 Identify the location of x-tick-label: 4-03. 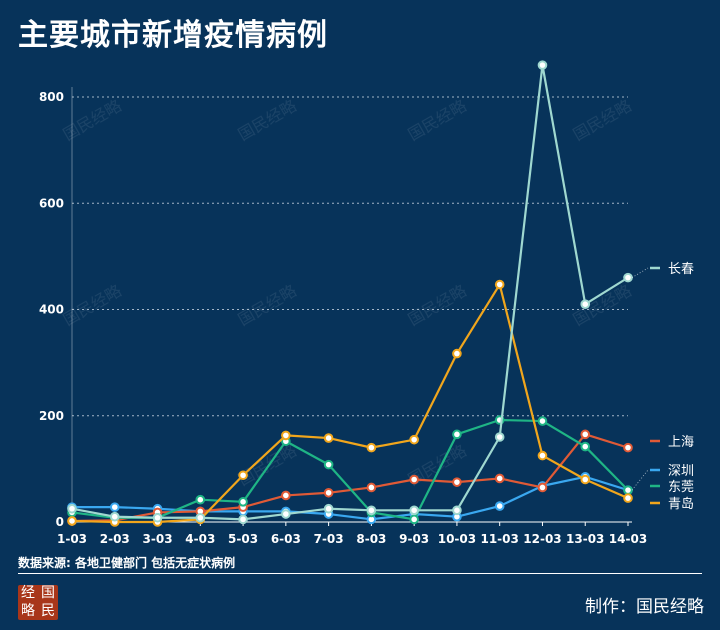
(200, 539).